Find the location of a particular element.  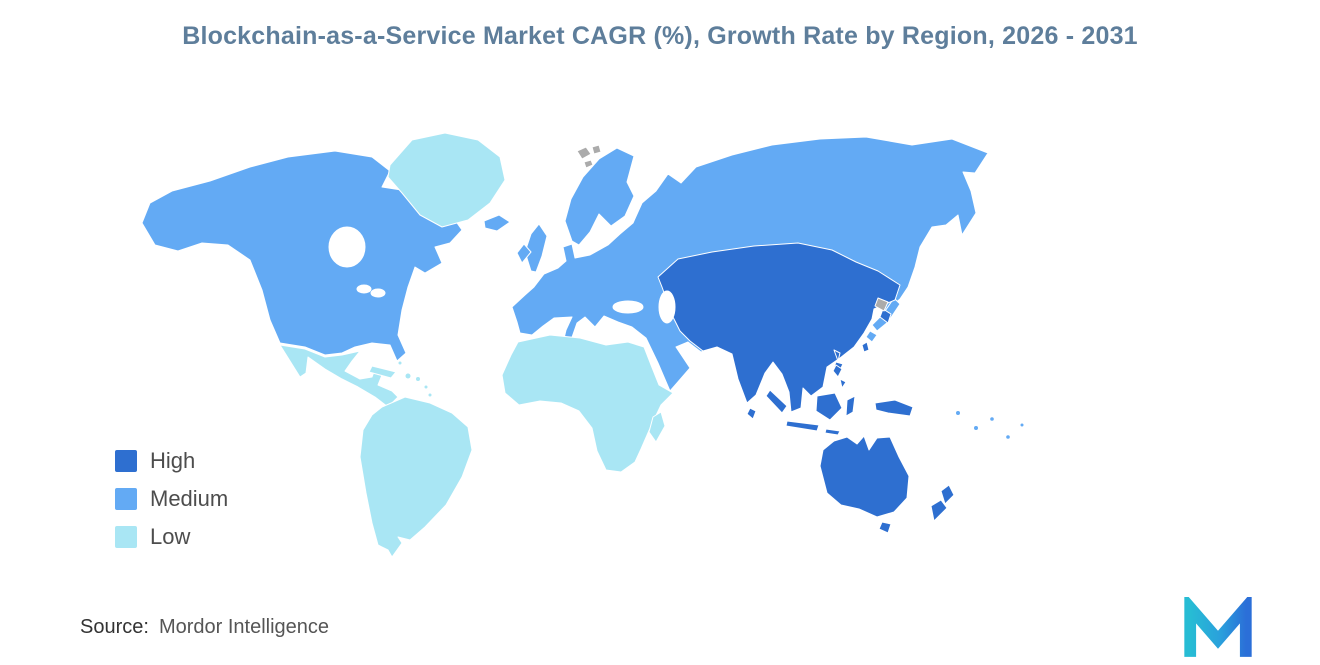

landmass-great-britain is located at coordinates (536, 248).